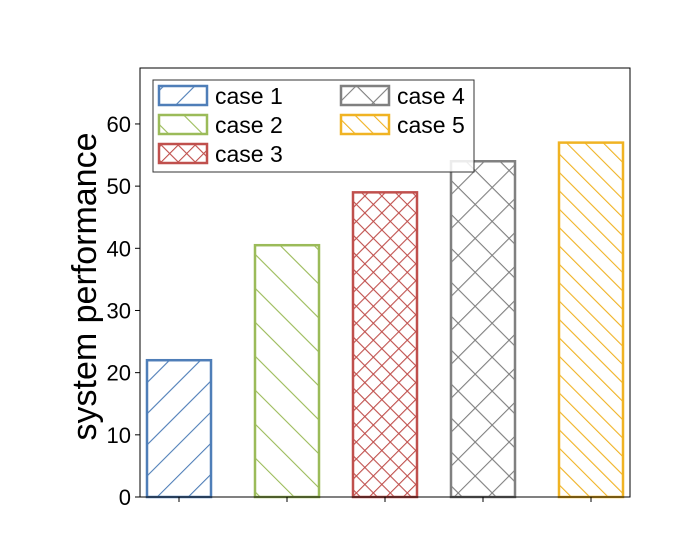 The height and width of the screenshot is (560, 700). Describe the element at coordinates (249, 96) in the screenshot. I see `legend-label: case 1` at that location.